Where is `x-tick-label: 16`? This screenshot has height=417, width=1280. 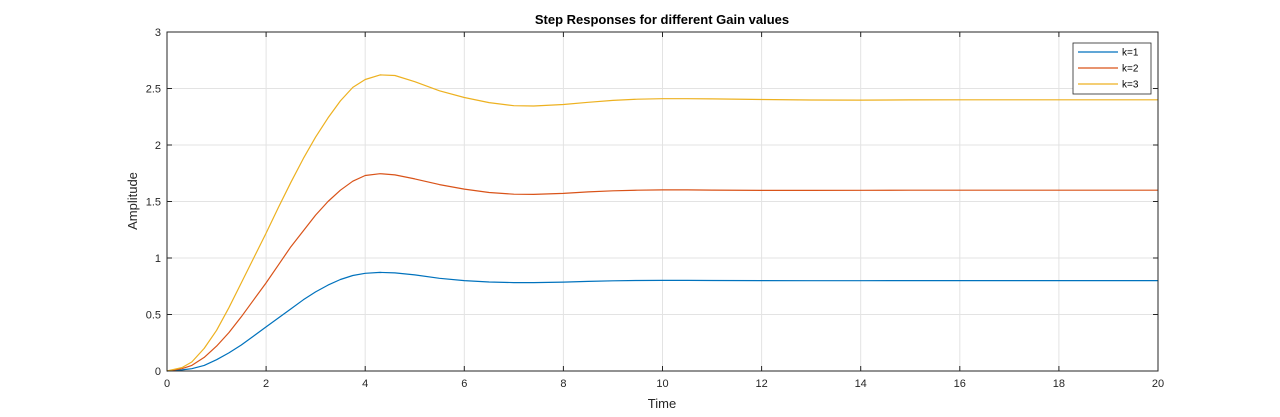 x-tick-label: 16 is located at coordinates (960, 384).